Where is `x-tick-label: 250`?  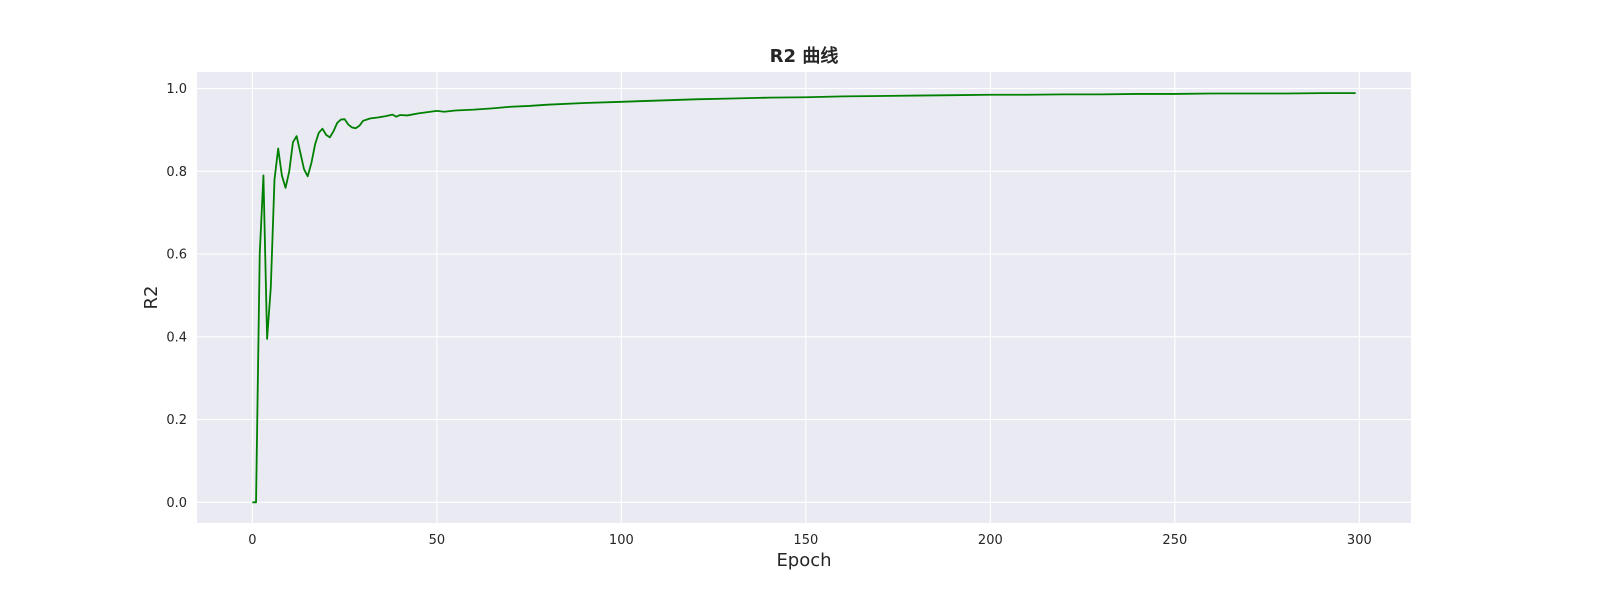
x-tick-label: 250 is located at coordinates (1174, 540).